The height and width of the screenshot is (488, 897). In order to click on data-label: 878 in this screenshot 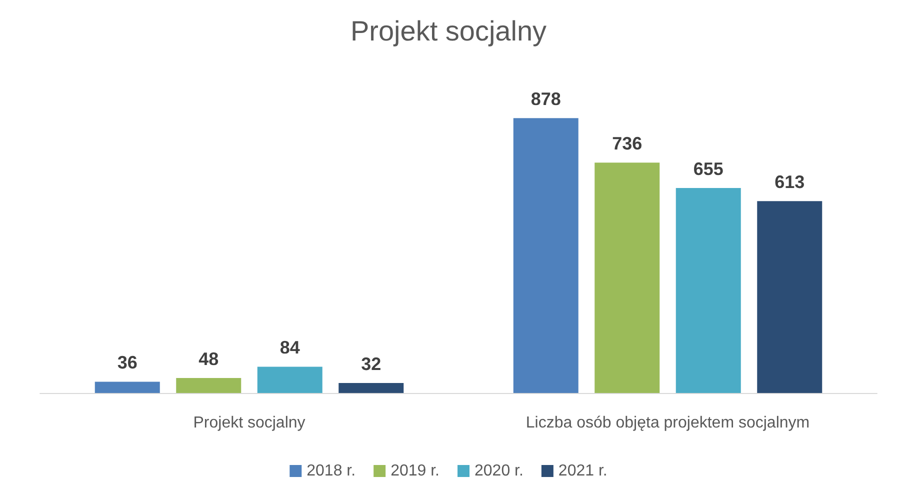, I will do `click(545, 99)`.